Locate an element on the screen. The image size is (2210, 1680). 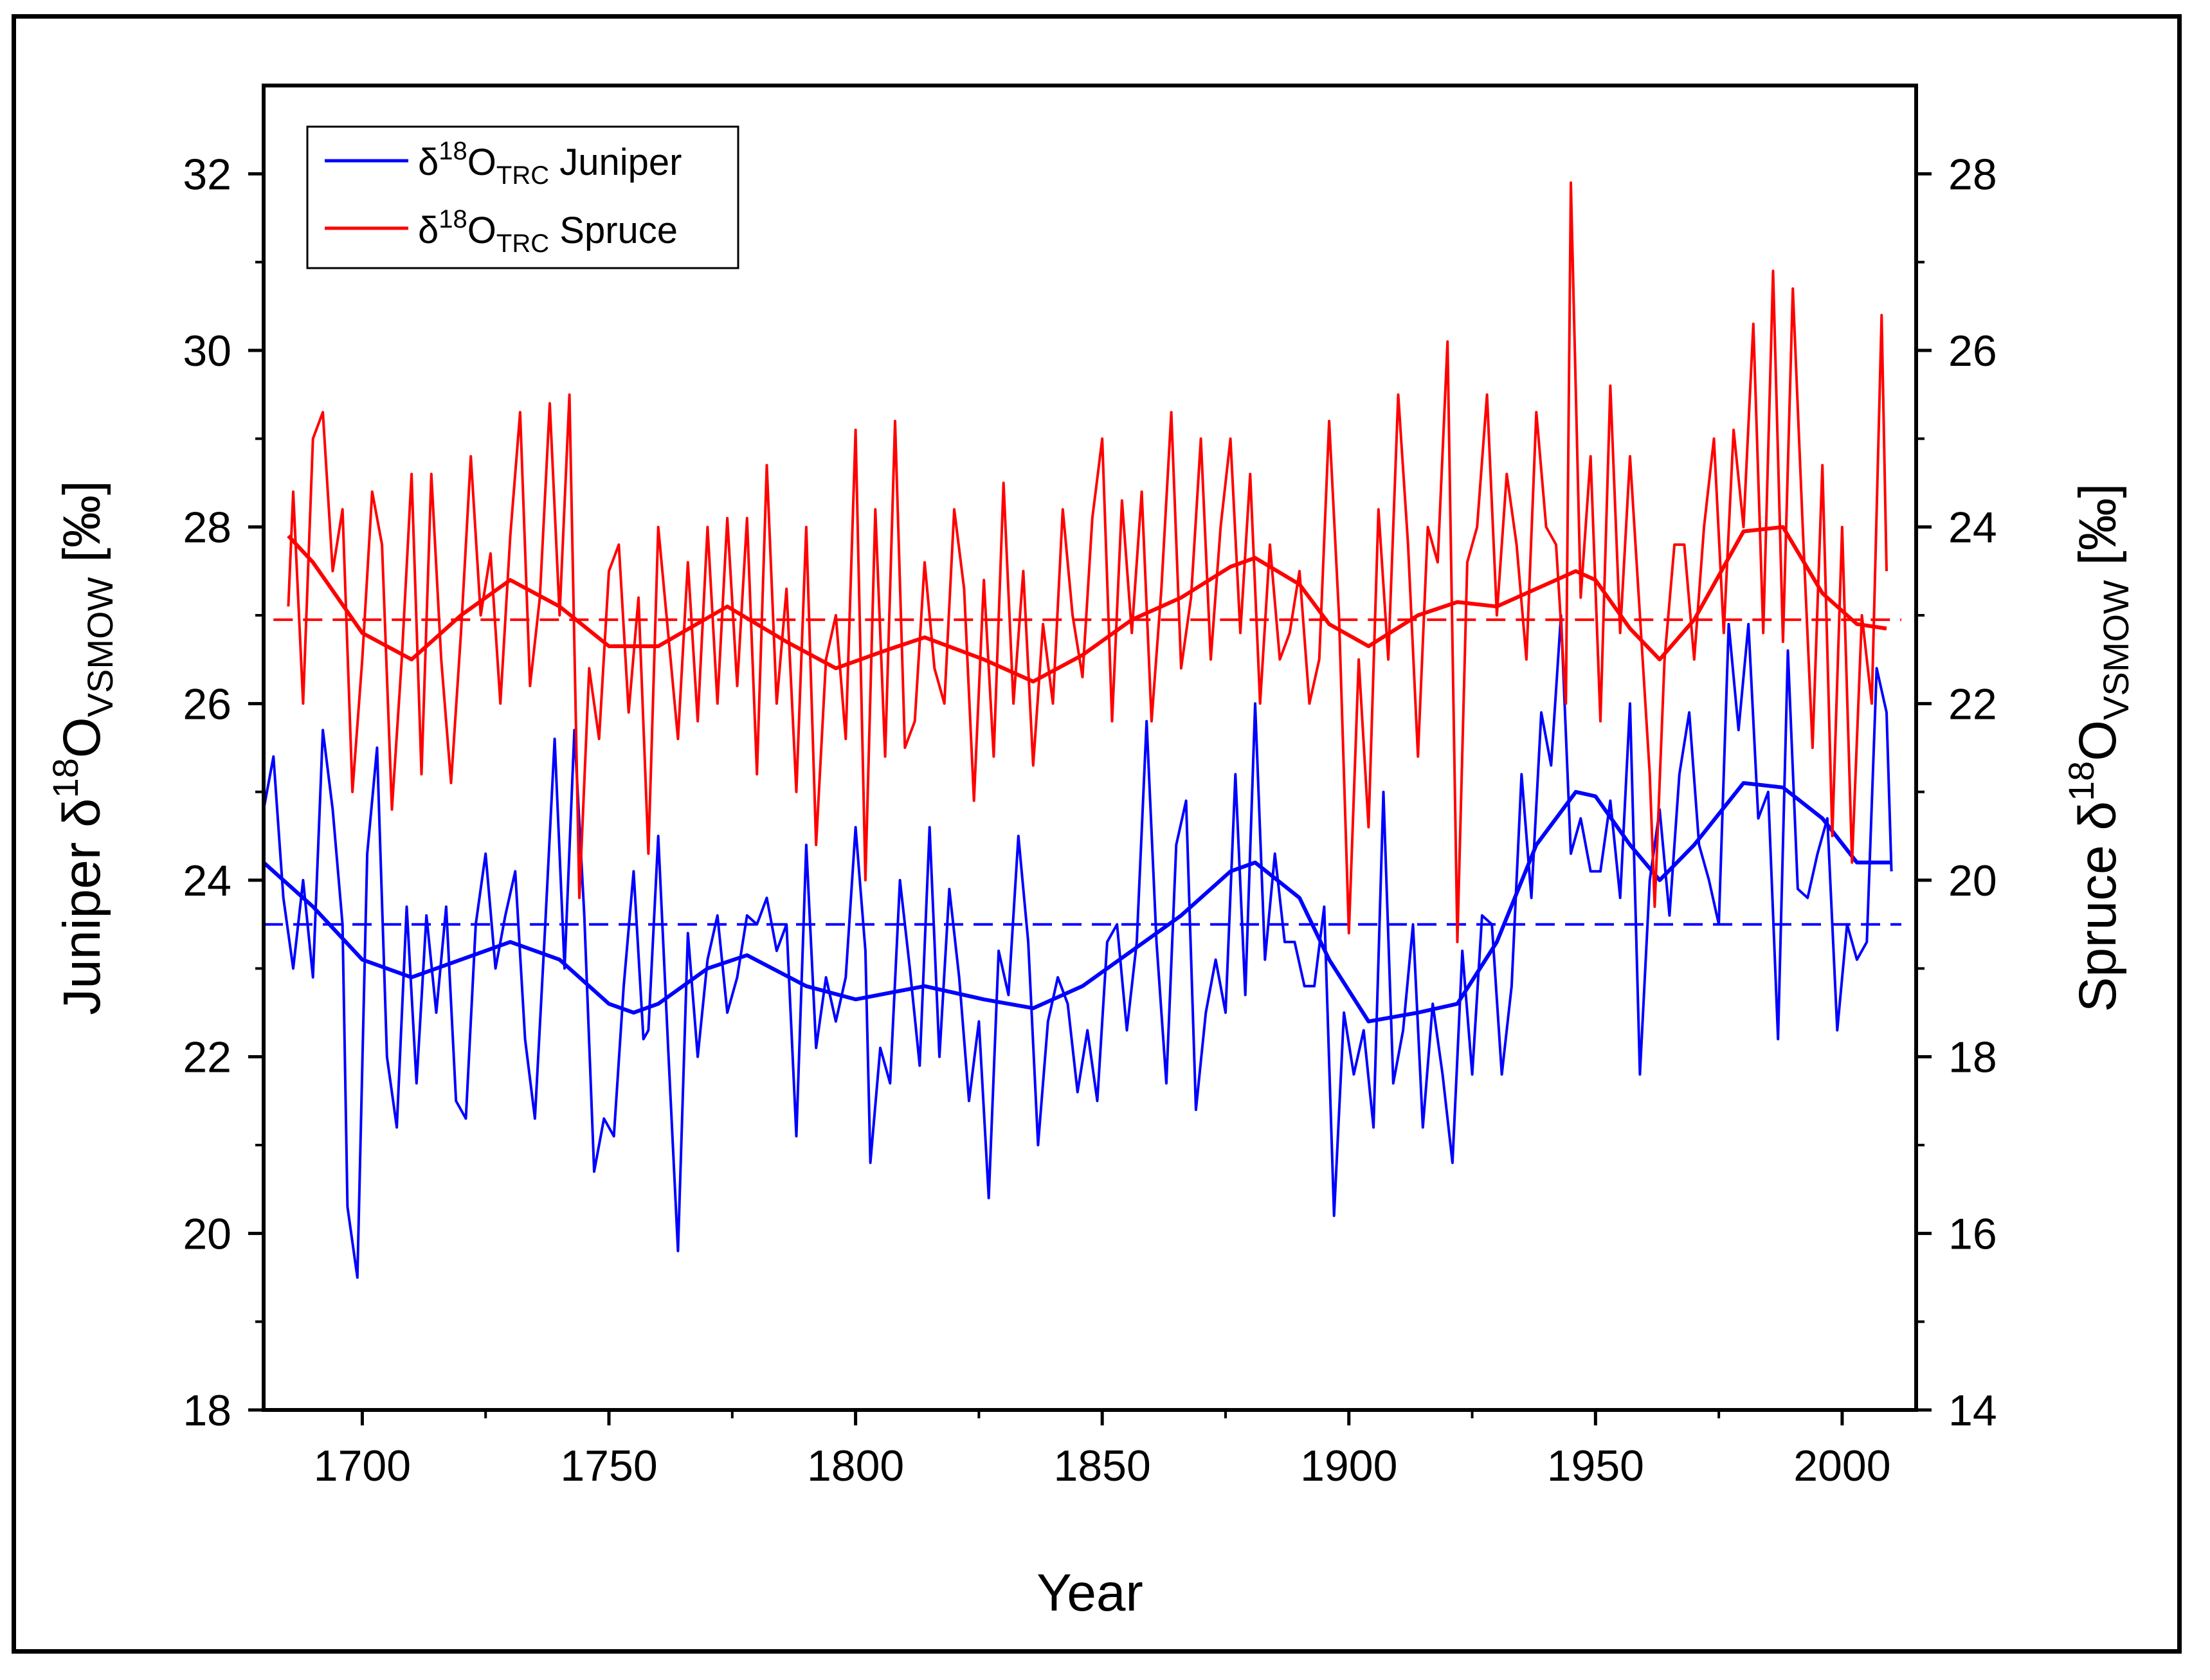
y-tick-label-right: 14 is located at coordinates (1973, 1411).